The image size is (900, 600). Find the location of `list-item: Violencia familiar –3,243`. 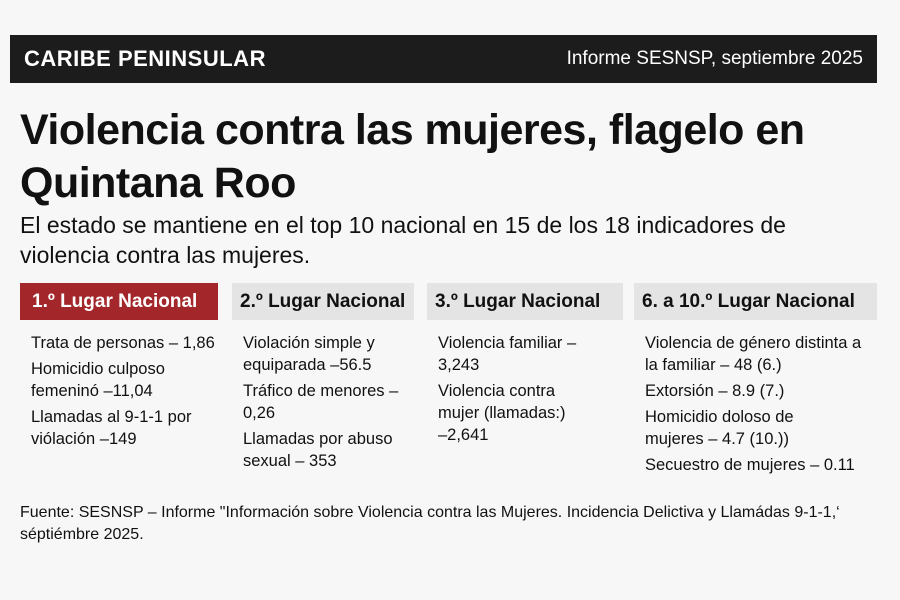

list-item: Violencia familiar –3,243 is located at coordinates (507, 354).